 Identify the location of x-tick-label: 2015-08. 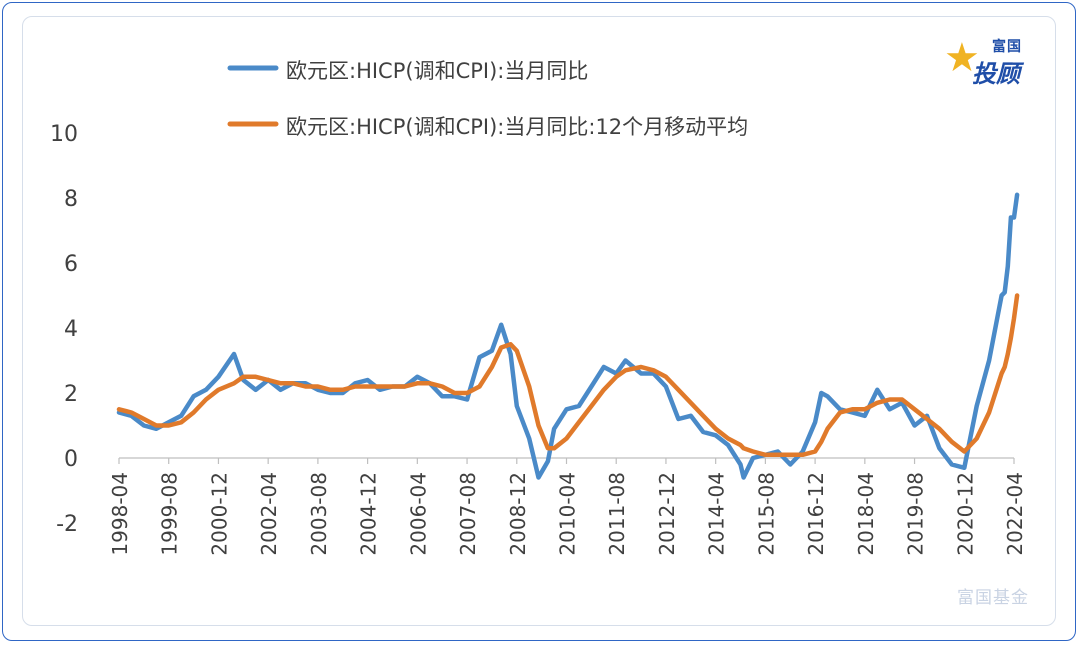
(766, 514).